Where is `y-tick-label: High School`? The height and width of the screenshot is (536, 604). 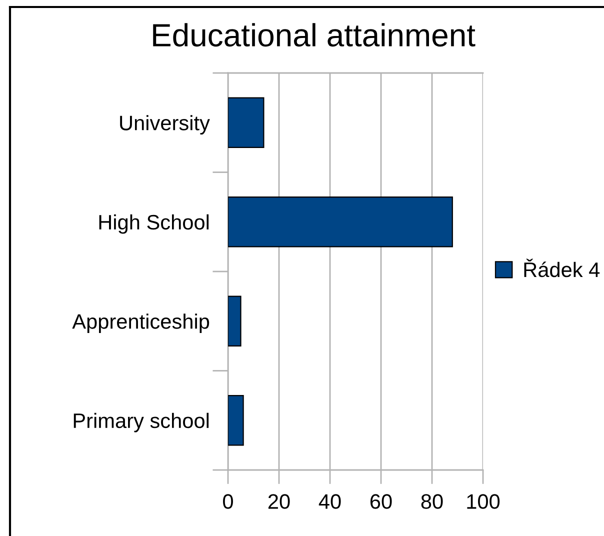 y-tick-label: High School is located at coordinates (154, 224).